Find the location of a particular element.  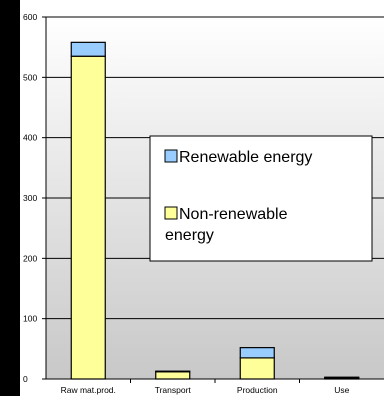

legend-swatch-renewable is located at coordinates (171, 156).